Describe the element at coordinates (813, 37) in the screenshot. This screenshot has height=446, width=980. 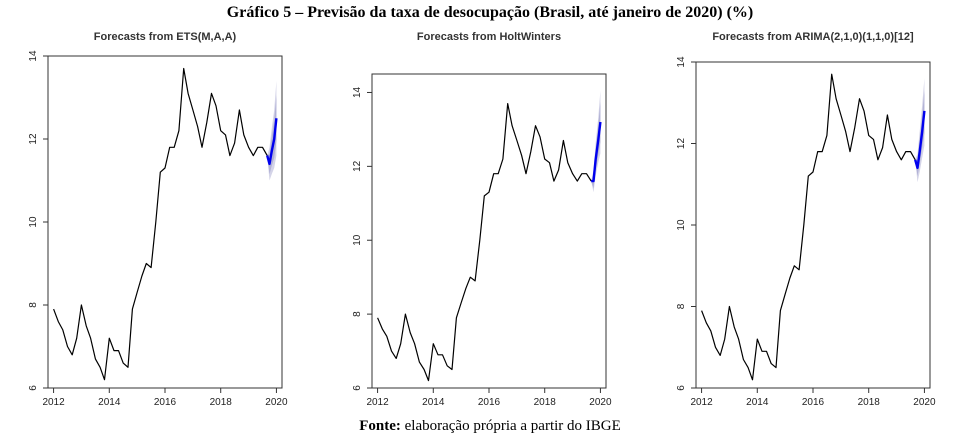
I see `chart-title: Forecasts from ARIMA(2,1,0)(1,1,0)[12]` at that location.